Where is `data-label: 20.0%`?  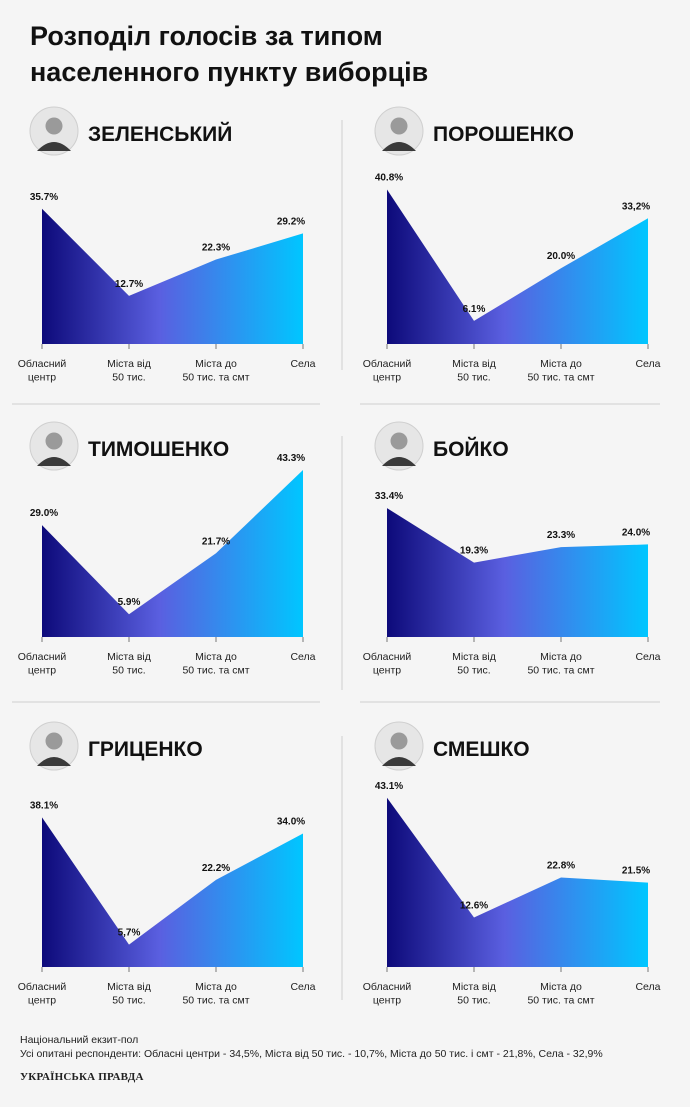 data-label: 20.0% is located at coordinates (561, 256).